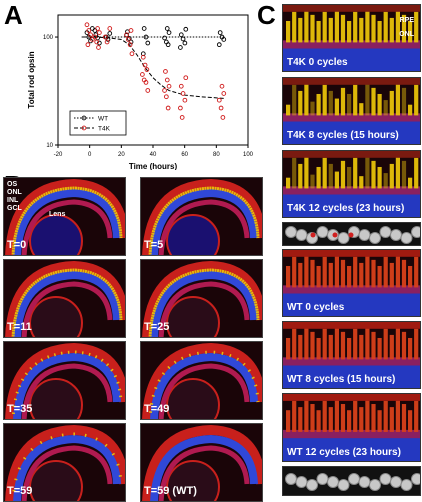 The image size is (422, 502). Describe the element at coordinates (351, 427) in the screenshot. I see `retina-strip: WT 12 cycles (23 hours)` at that location.